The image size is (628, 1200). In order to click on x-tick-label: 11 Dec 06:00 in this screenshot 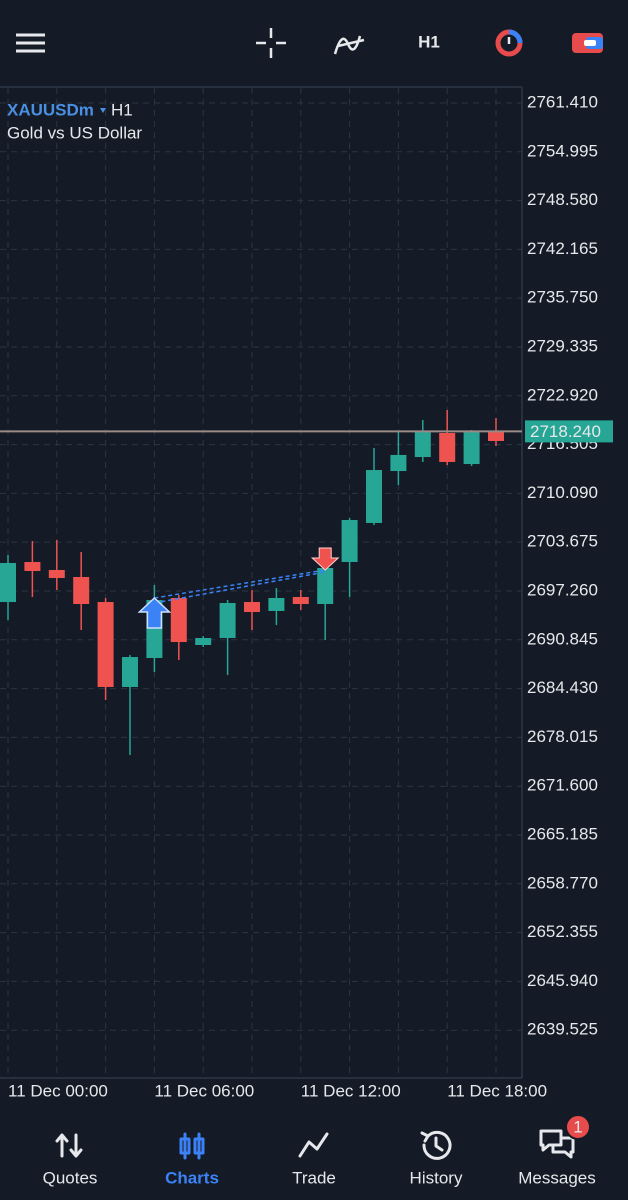, I will do `click(204, 1090)`.